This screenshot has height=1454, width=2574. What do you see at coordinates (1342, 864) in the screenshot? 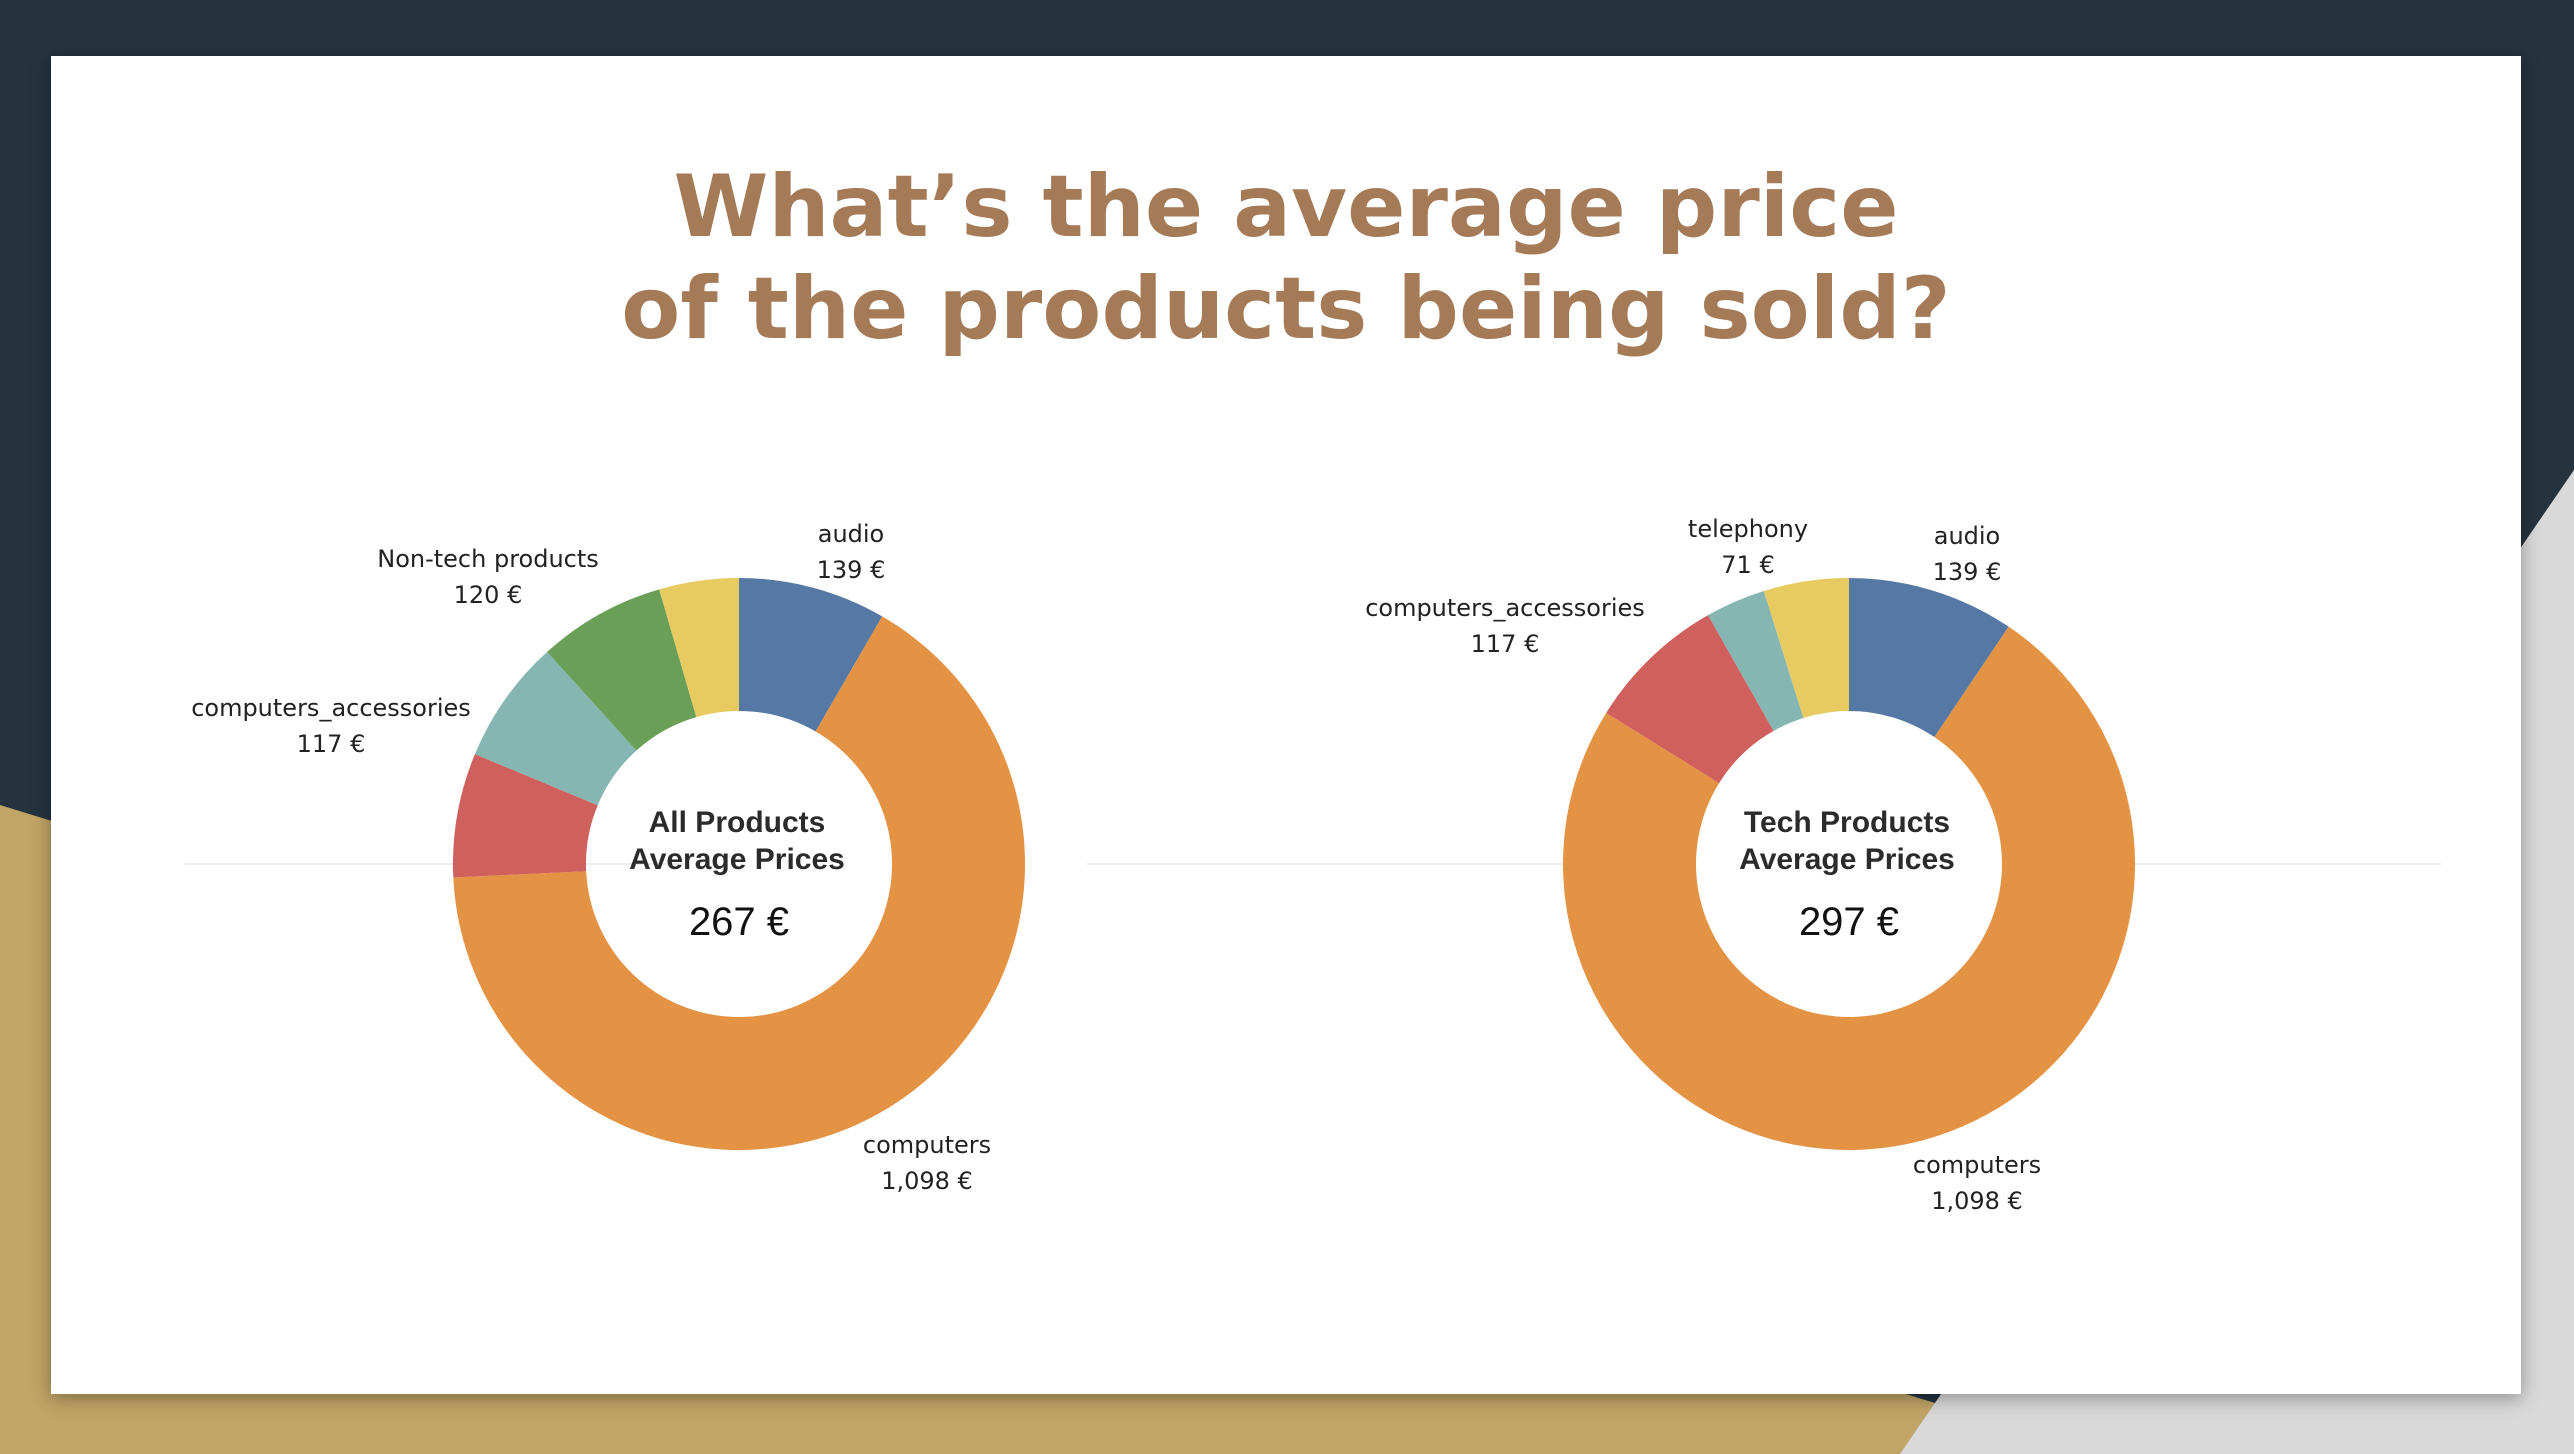
I see `baseline-divider-middle` at bounding box center [1342, 864].